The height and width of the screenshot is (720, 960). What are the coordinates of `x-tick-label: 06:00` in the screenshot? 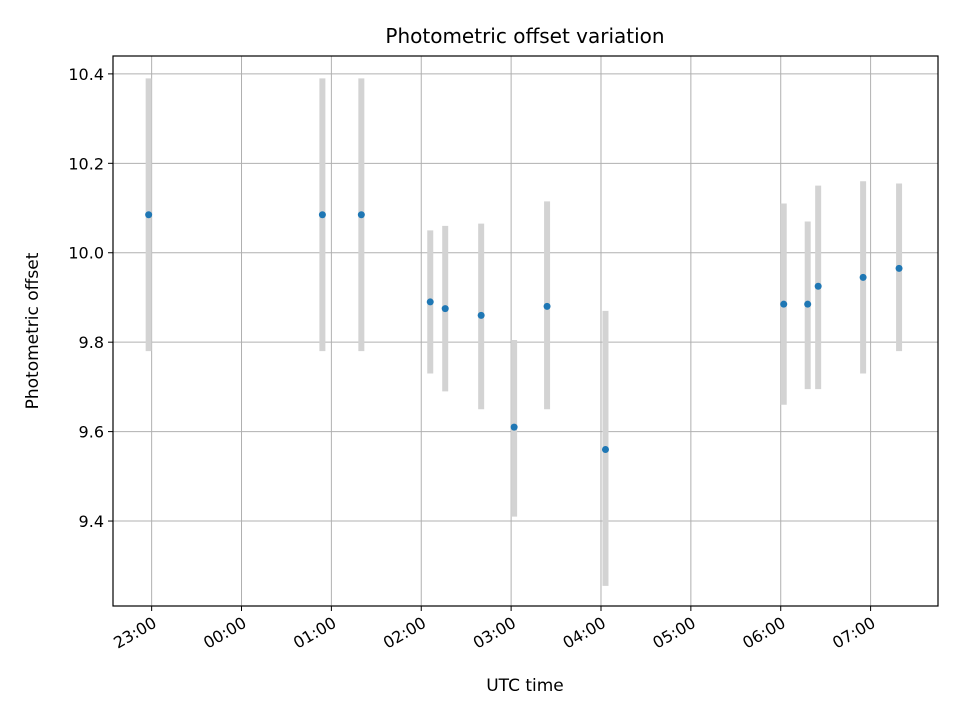 It's located at (763, 633).